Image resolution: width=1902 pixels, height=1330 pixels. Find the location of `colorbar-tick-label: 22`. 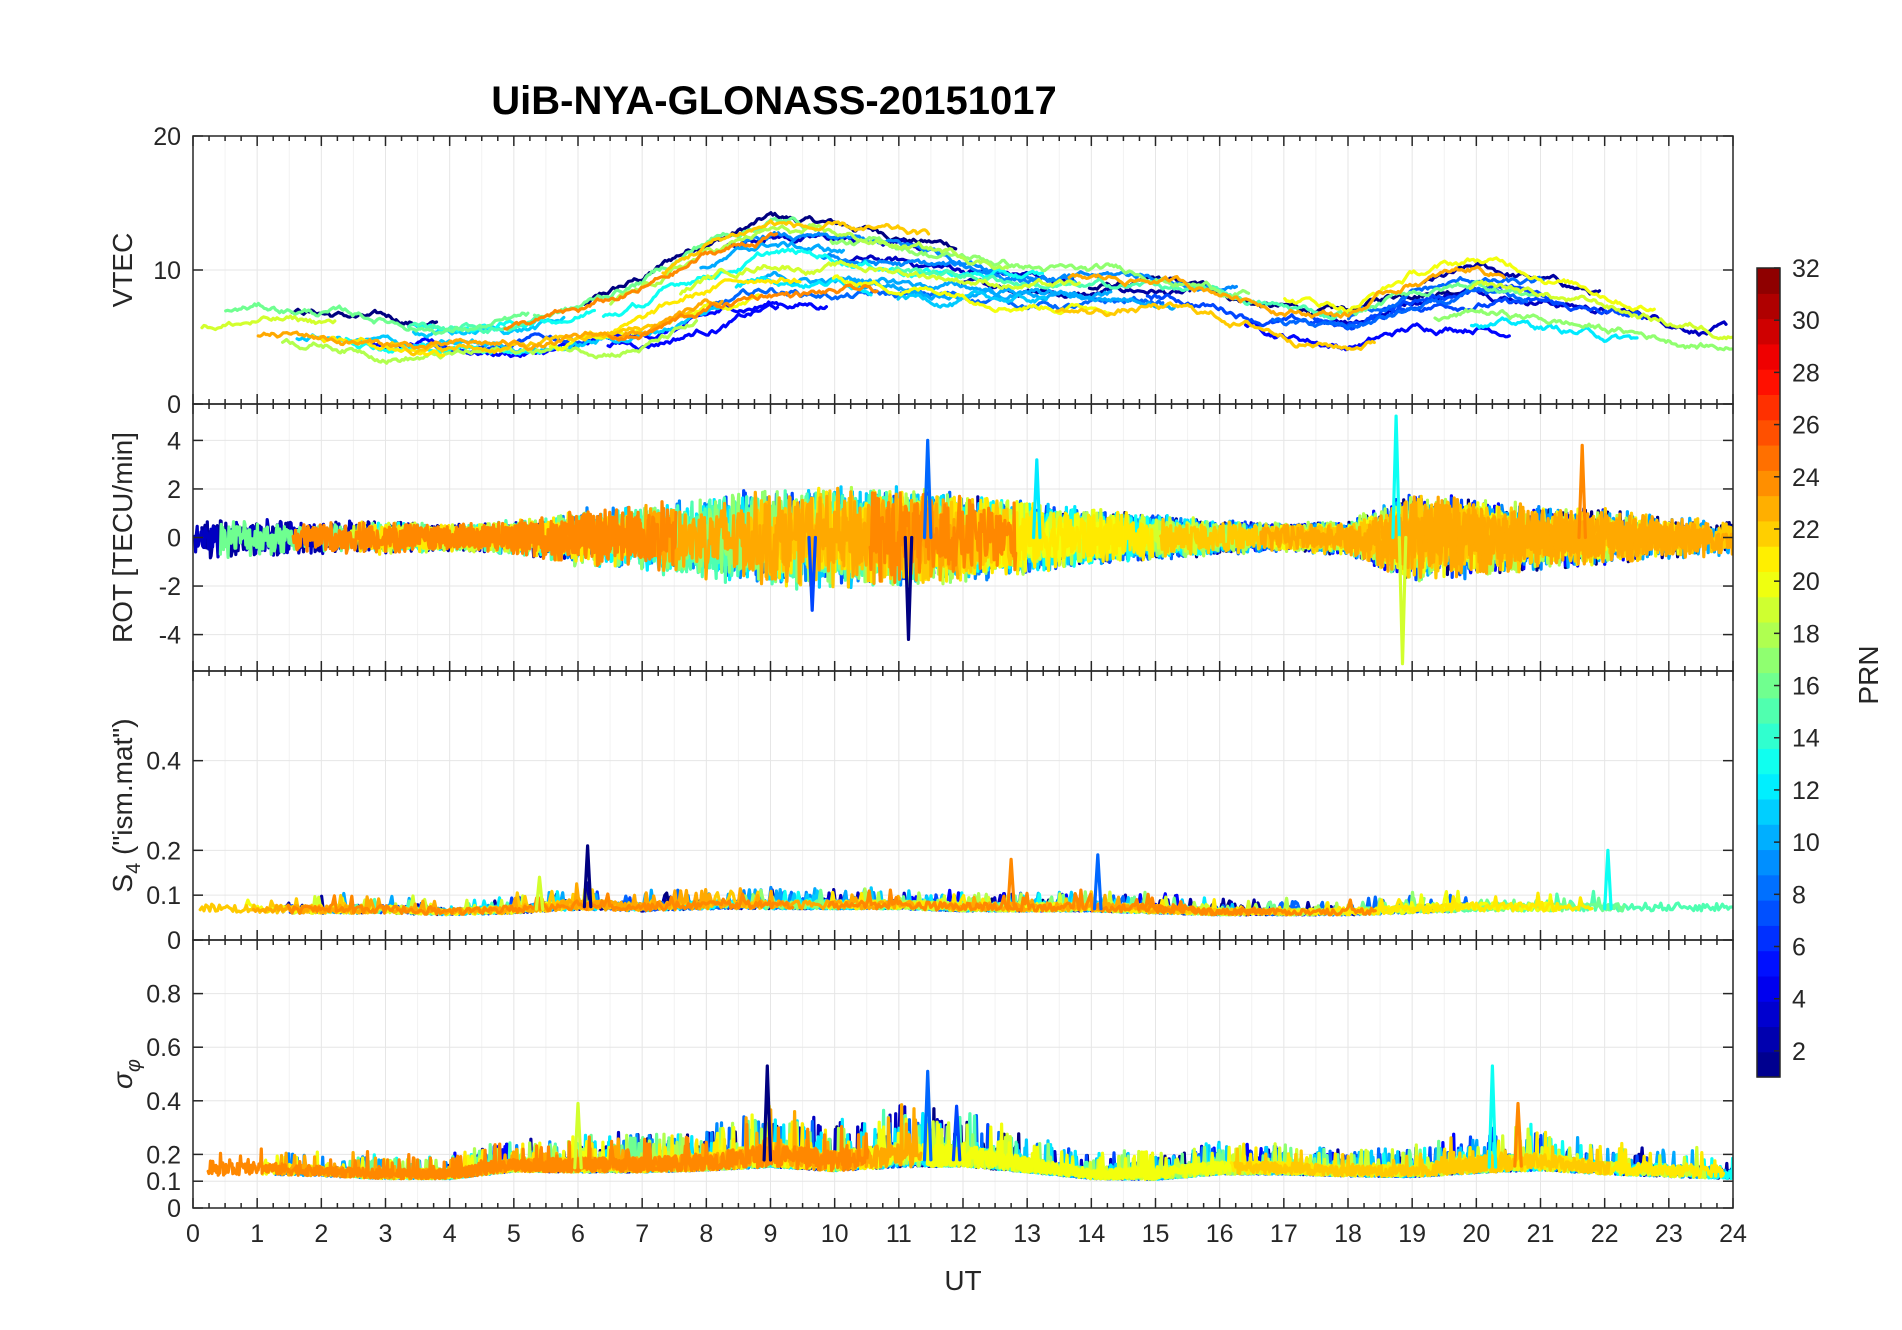

colorbar-tick-label: 22 is located at coordinates (1806, 530).